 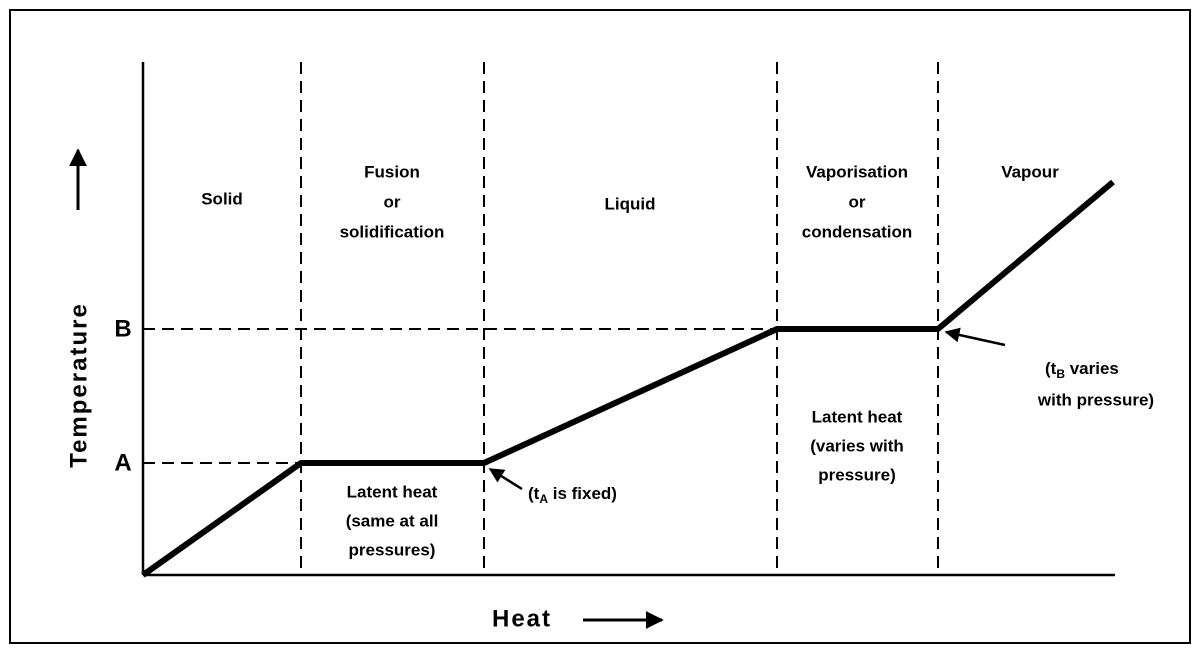 I want to click on latent-note: (same at all, so click(x=392, y=520).